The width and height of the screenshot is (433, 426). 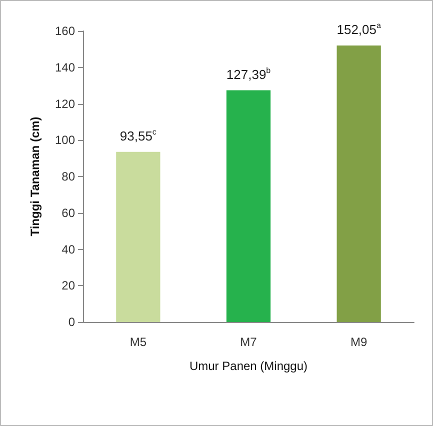 I want to click on x-tick-label: M5, so click(x=138, y=342).